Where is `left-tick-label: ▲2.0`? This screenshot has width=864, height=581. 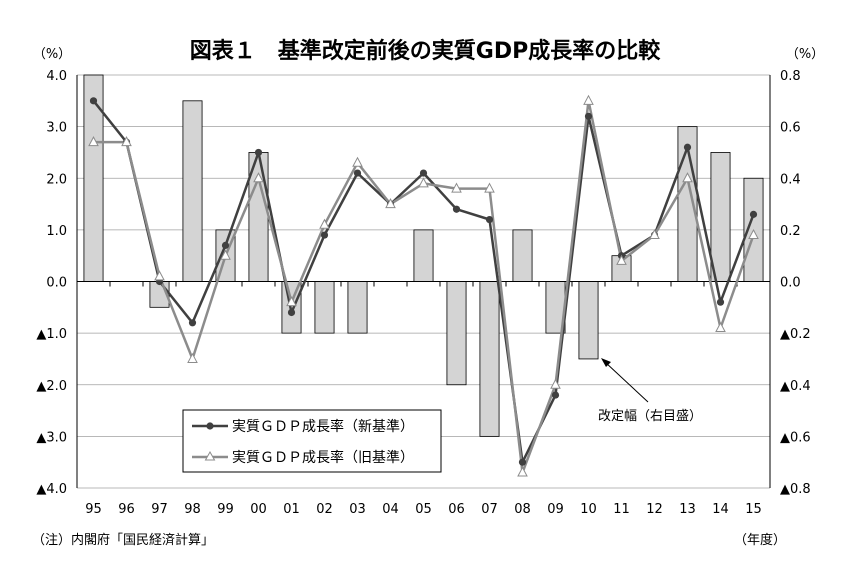
left-tick-label: ▲2.0 is located at coordinates (51, 386).